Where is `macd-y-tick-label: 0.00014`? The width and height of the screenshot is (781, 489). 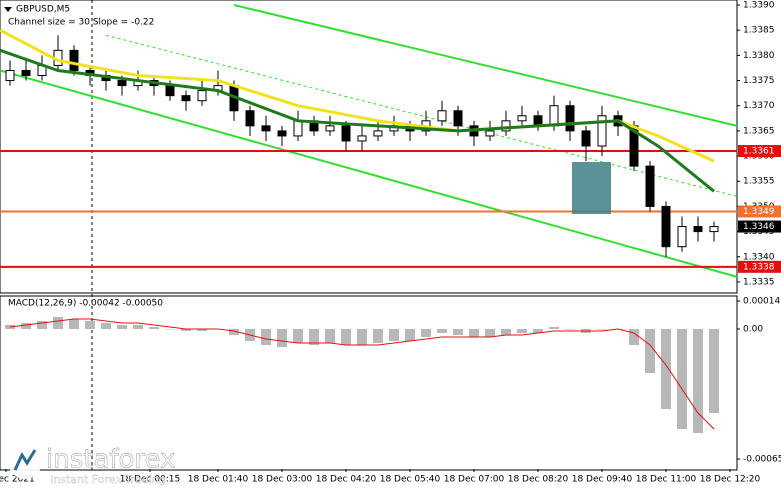 macd-y-tick-label: 0.00014 is located at coordinates (761, 302).